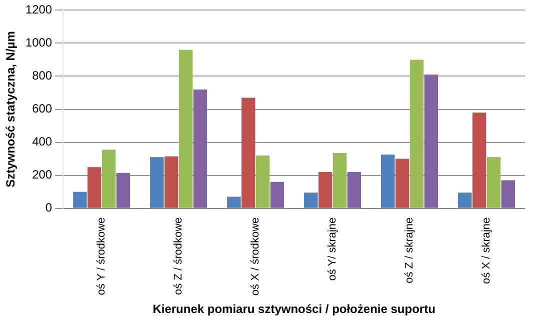  I want to click on y-tick-label: 400, so click(42, 141).